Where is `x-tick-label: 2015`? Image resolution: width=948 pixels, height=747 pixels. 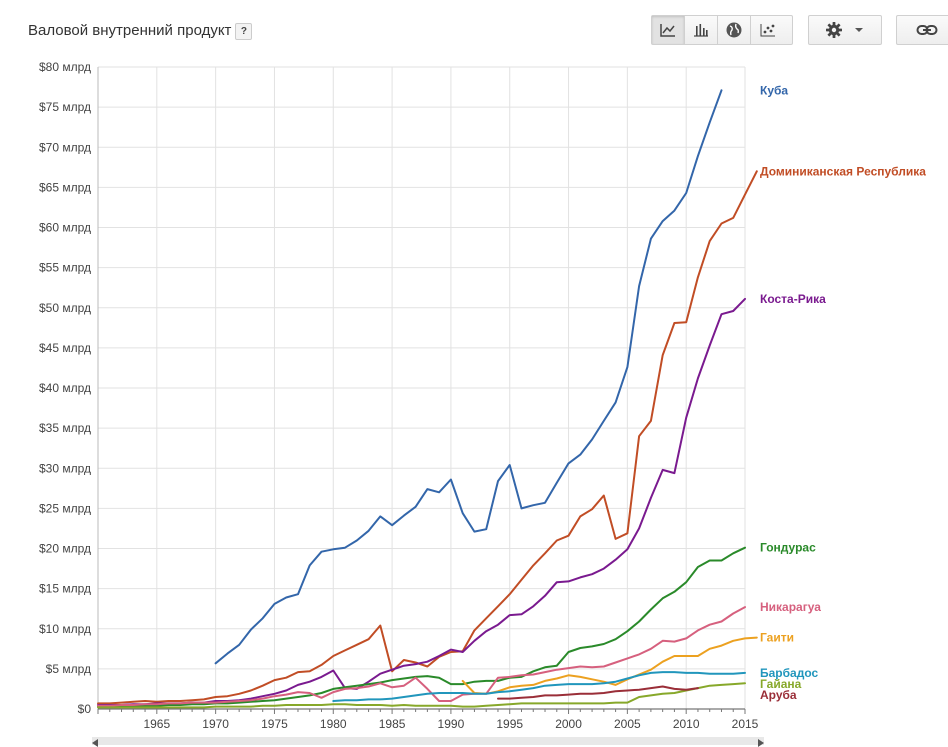
x-tick-label: 2015 is located at coordinates (745, 724).